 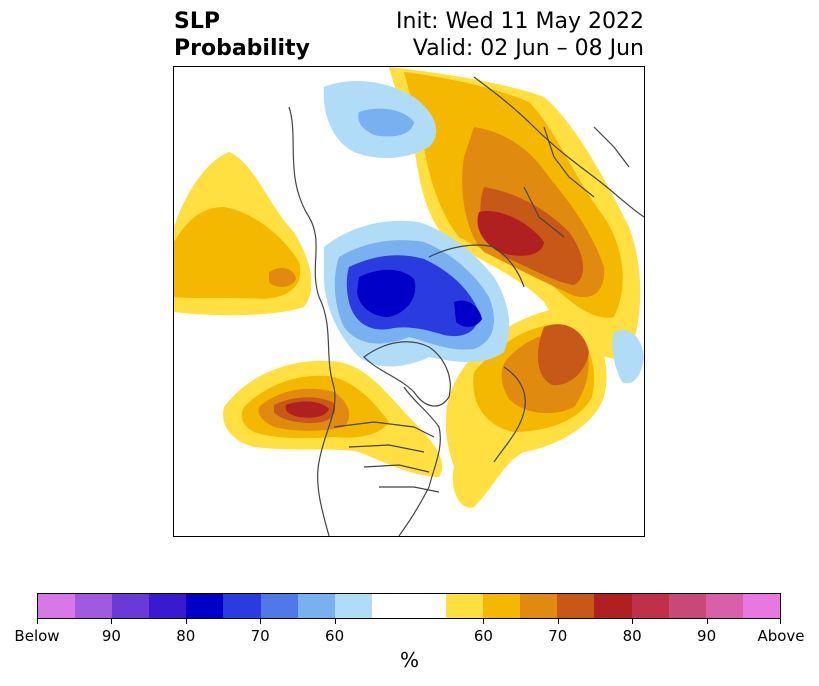 What do you see at coordinates (781, 636) in the screenshot?
I see `colorbar-tick-label: Above` at bounding box center [781, 636].